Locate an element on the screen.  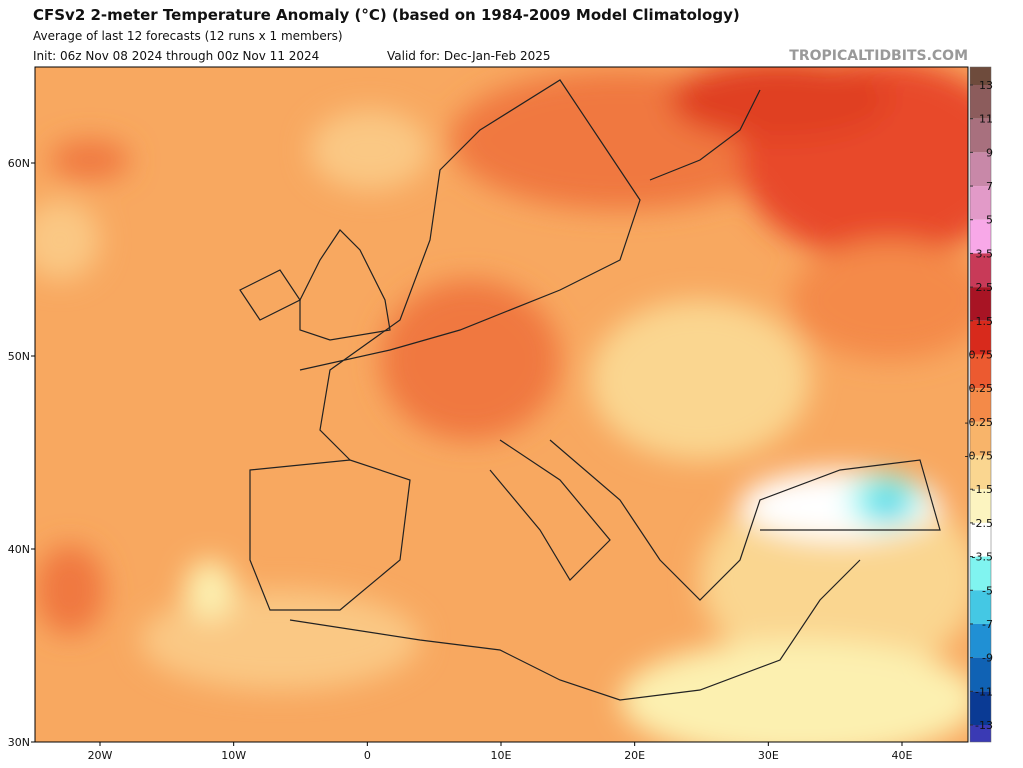
colorbar-label: 13 is located at coordinates (986, 85).